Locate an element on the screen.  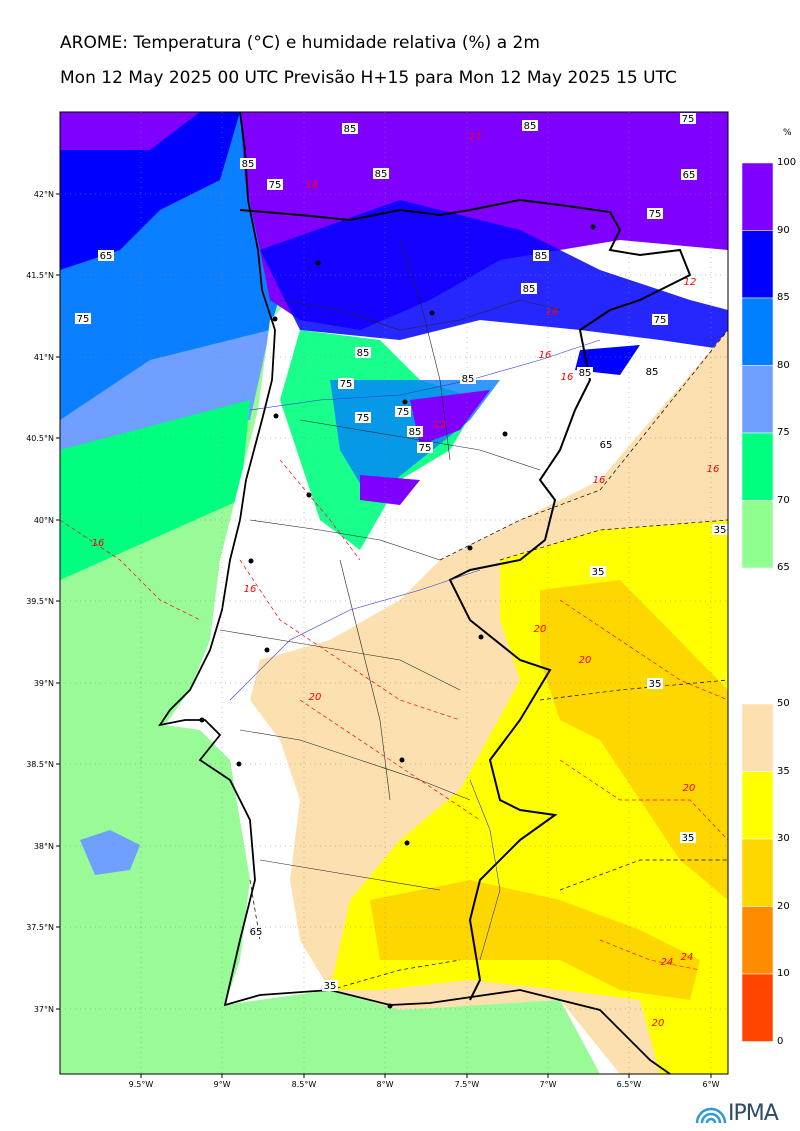
temperature-colorbar-tick: 30 is located at coordinates (783, 838).